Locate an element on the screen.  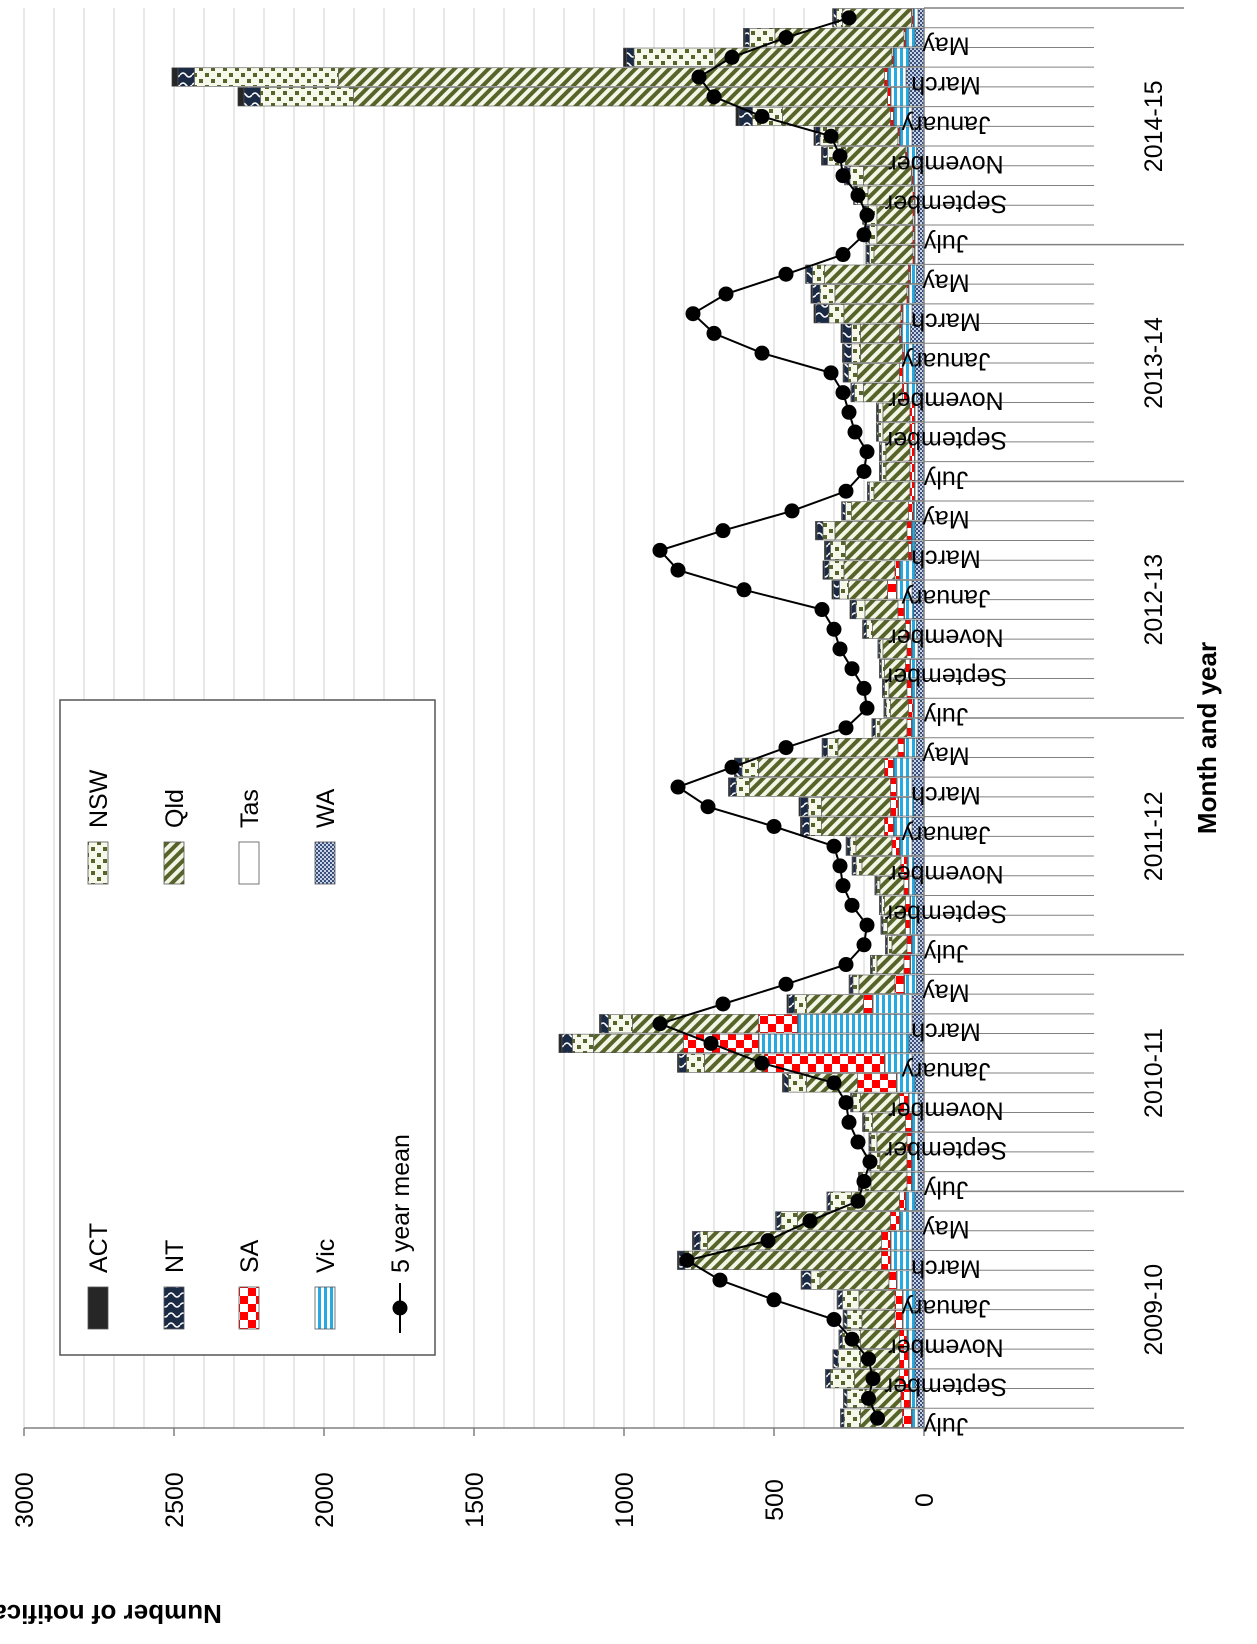
month-label: May is located at coordinates (946, 756).